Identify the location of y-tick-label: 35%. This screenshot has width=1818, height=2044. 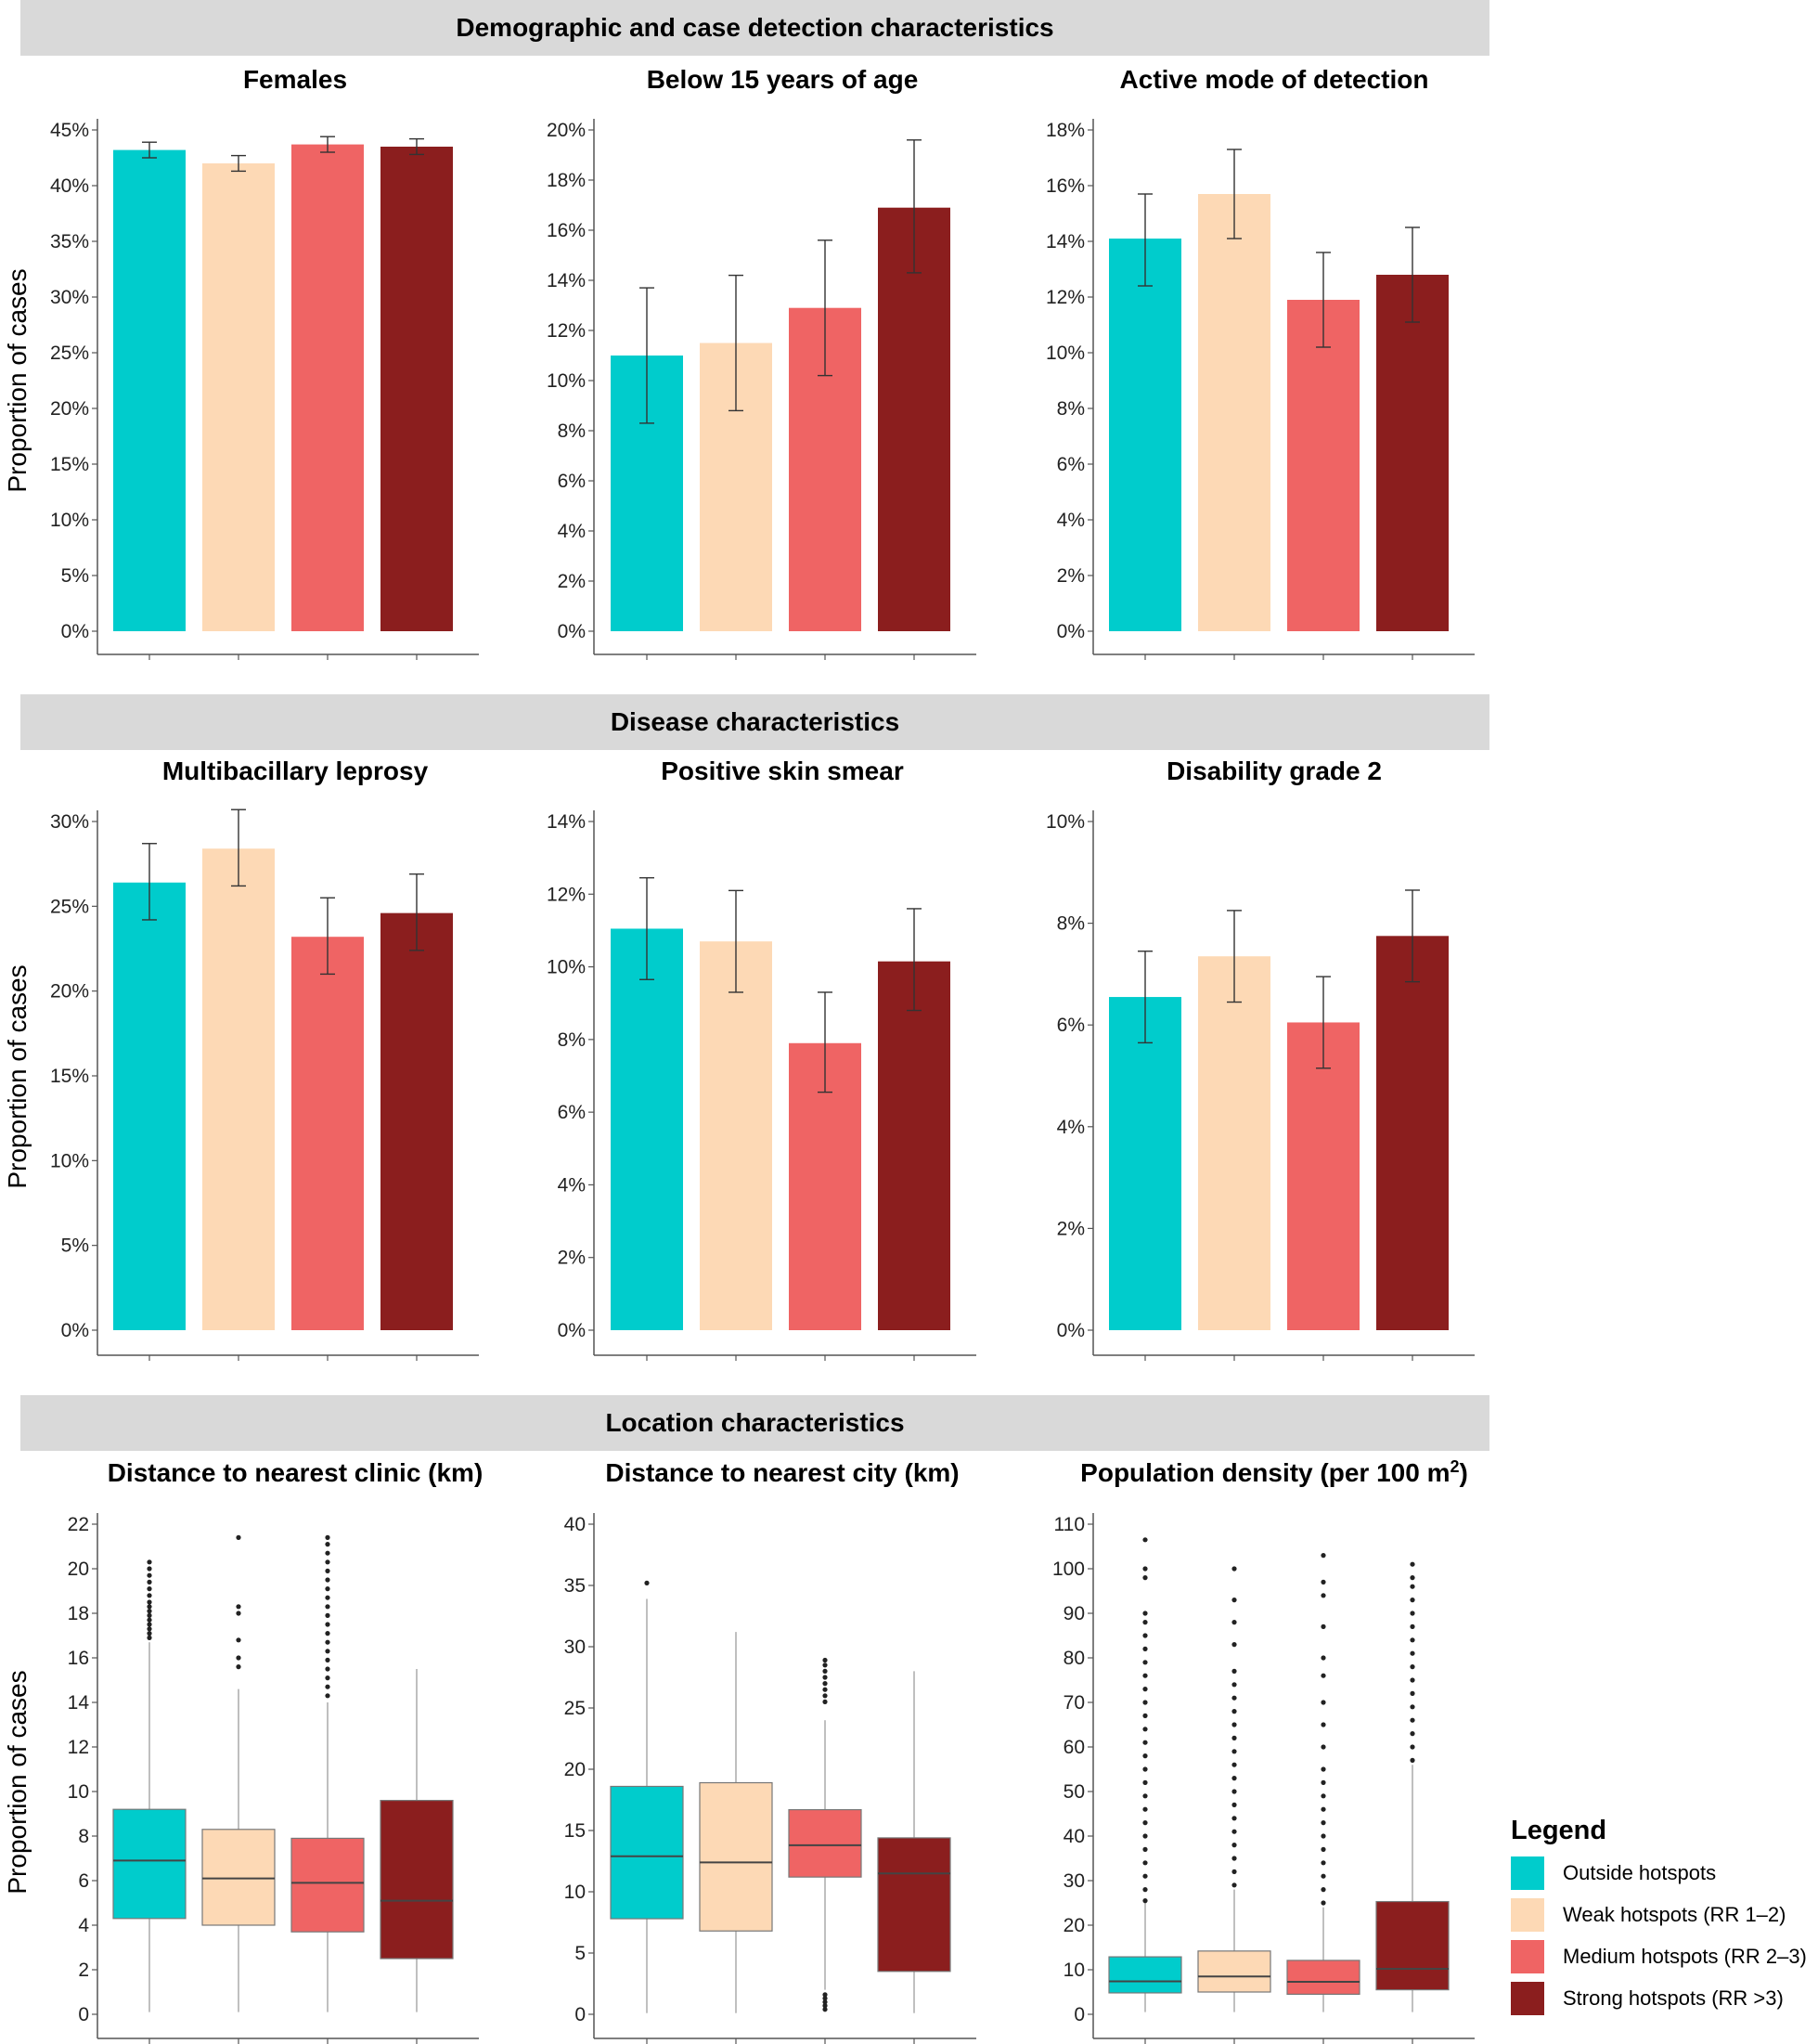
(69, 242).